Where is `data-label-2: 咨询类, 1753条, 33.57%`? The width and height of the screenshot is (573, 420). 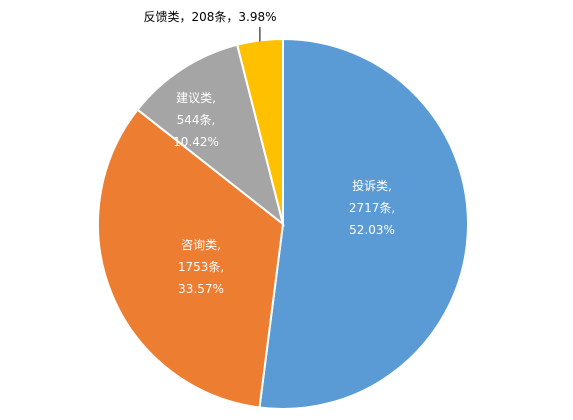
data-label-2: 咨询类, 1753条, 33.57% is located at coordinates (201, 266).